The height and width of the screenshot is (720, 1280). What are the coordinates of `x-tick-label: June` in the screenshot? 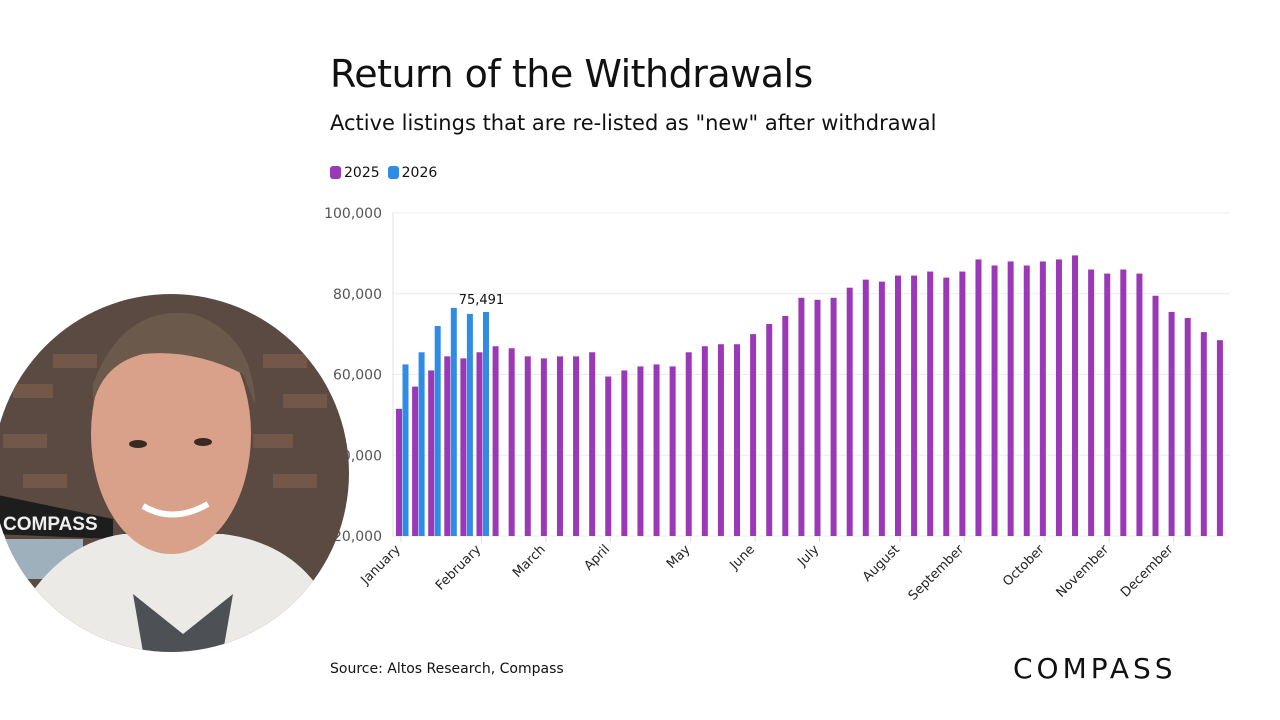 It's located at (742, 557).